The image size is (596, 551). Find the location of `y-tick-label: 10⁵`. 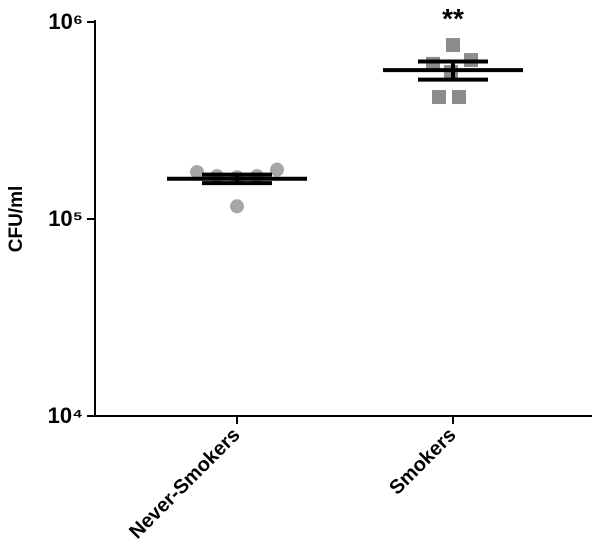

y-tick-label: 10⁵ is located at coordinates (65, 218).